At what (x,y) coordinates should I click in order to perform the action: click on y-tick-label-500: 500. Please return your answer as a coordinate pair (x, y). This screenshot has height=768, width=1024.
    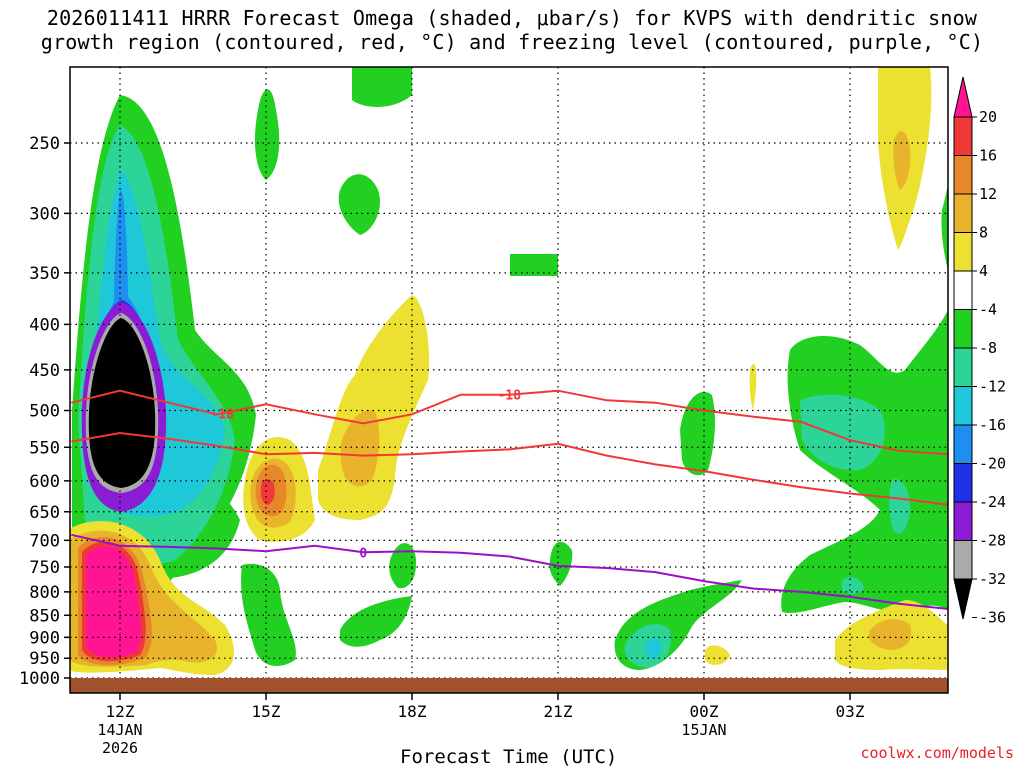
    Looking at the image, I should click on (44, 412).